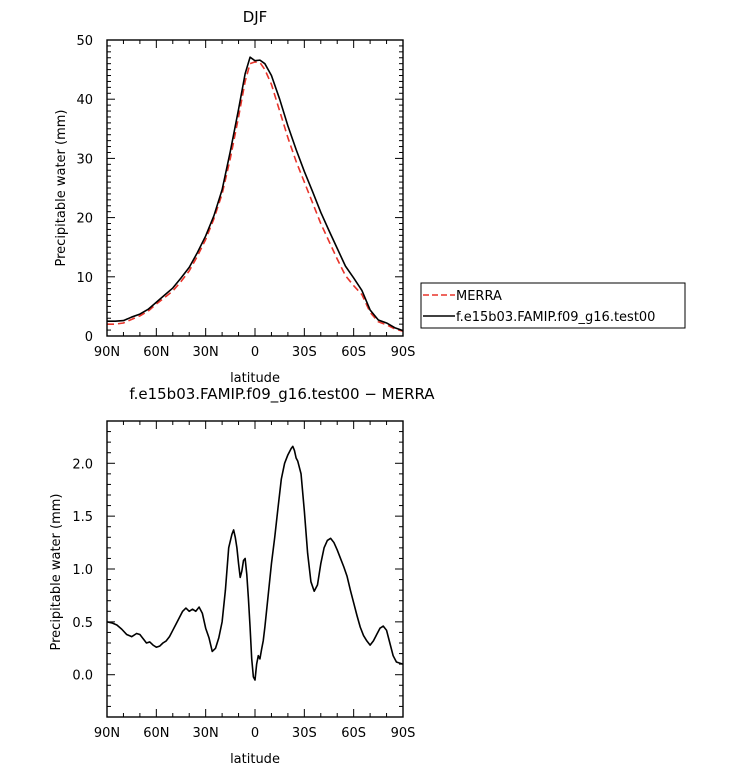 Image resolution: width=733 pixels, height=769 pixels. What do you see at coordinates (84, 219) in the screenshot?
I see `chart-top-ytick-label: 20` at bounding box center [84, 219].